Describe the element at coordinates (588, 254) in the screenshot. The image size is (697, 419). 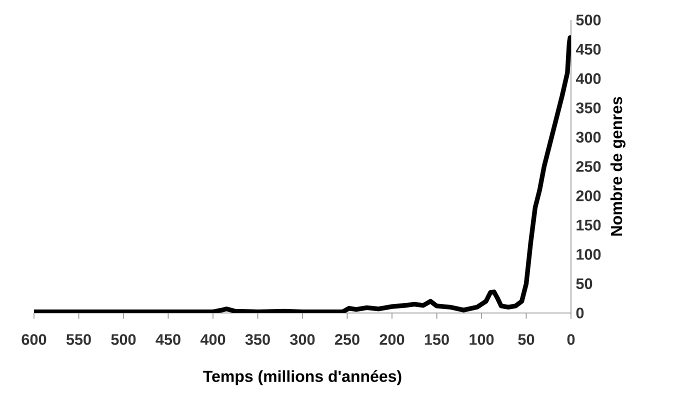
I see `y-tick-label: 100` at that location.